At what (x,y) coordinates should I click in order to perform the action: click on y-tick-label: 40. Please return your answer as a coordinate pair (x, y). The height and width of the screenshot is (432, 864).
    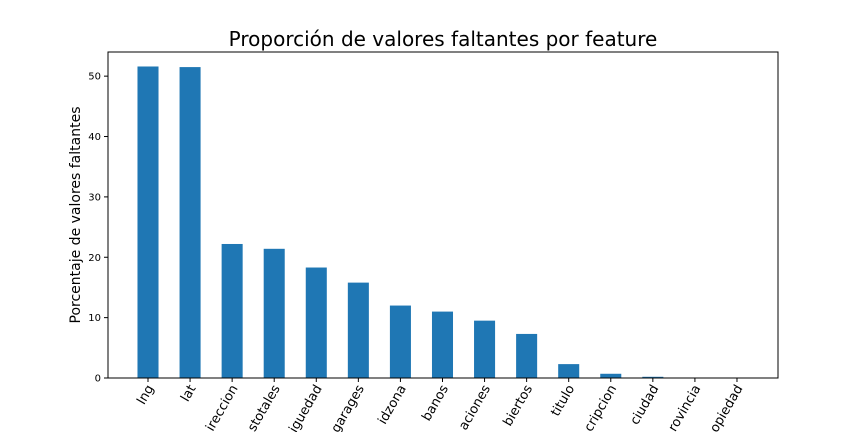
    Looking at the image, I should click on (94, 137).